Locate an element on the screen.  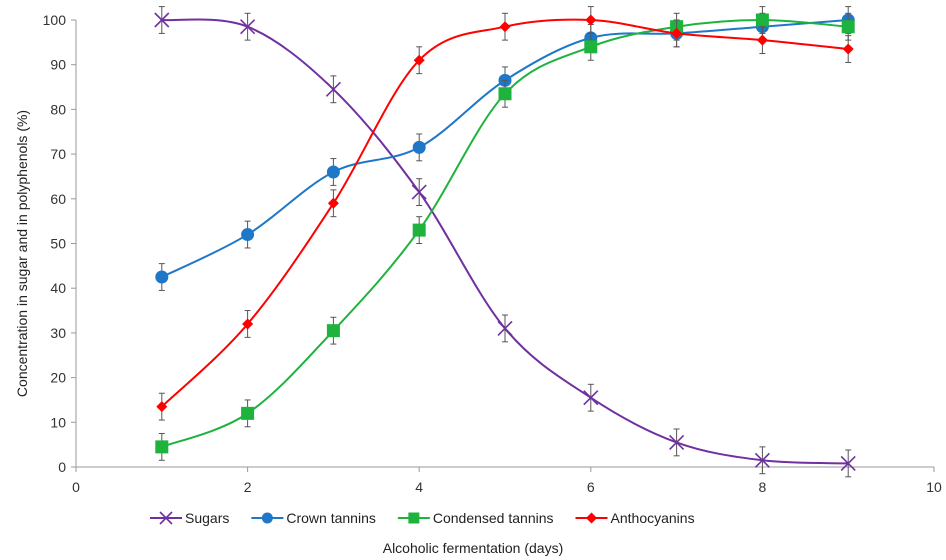
legend-item-sugars: Sugars is located at coordinates (189, 518).